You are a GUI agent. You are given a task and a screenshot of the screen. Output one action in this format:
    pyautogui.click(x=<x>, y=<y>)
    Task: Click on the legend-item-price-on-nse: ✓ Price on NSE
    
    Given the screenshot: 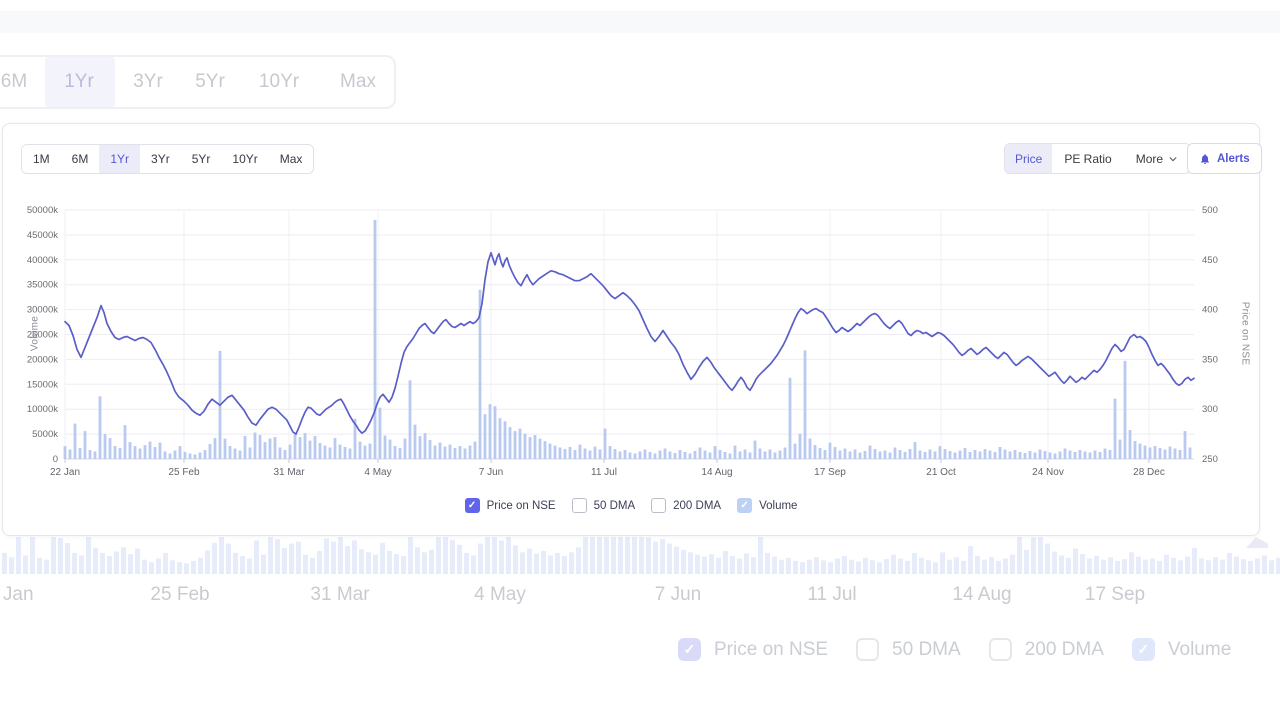 What is the action you would take?
    pyautogui.click(x=510, y=505)
    